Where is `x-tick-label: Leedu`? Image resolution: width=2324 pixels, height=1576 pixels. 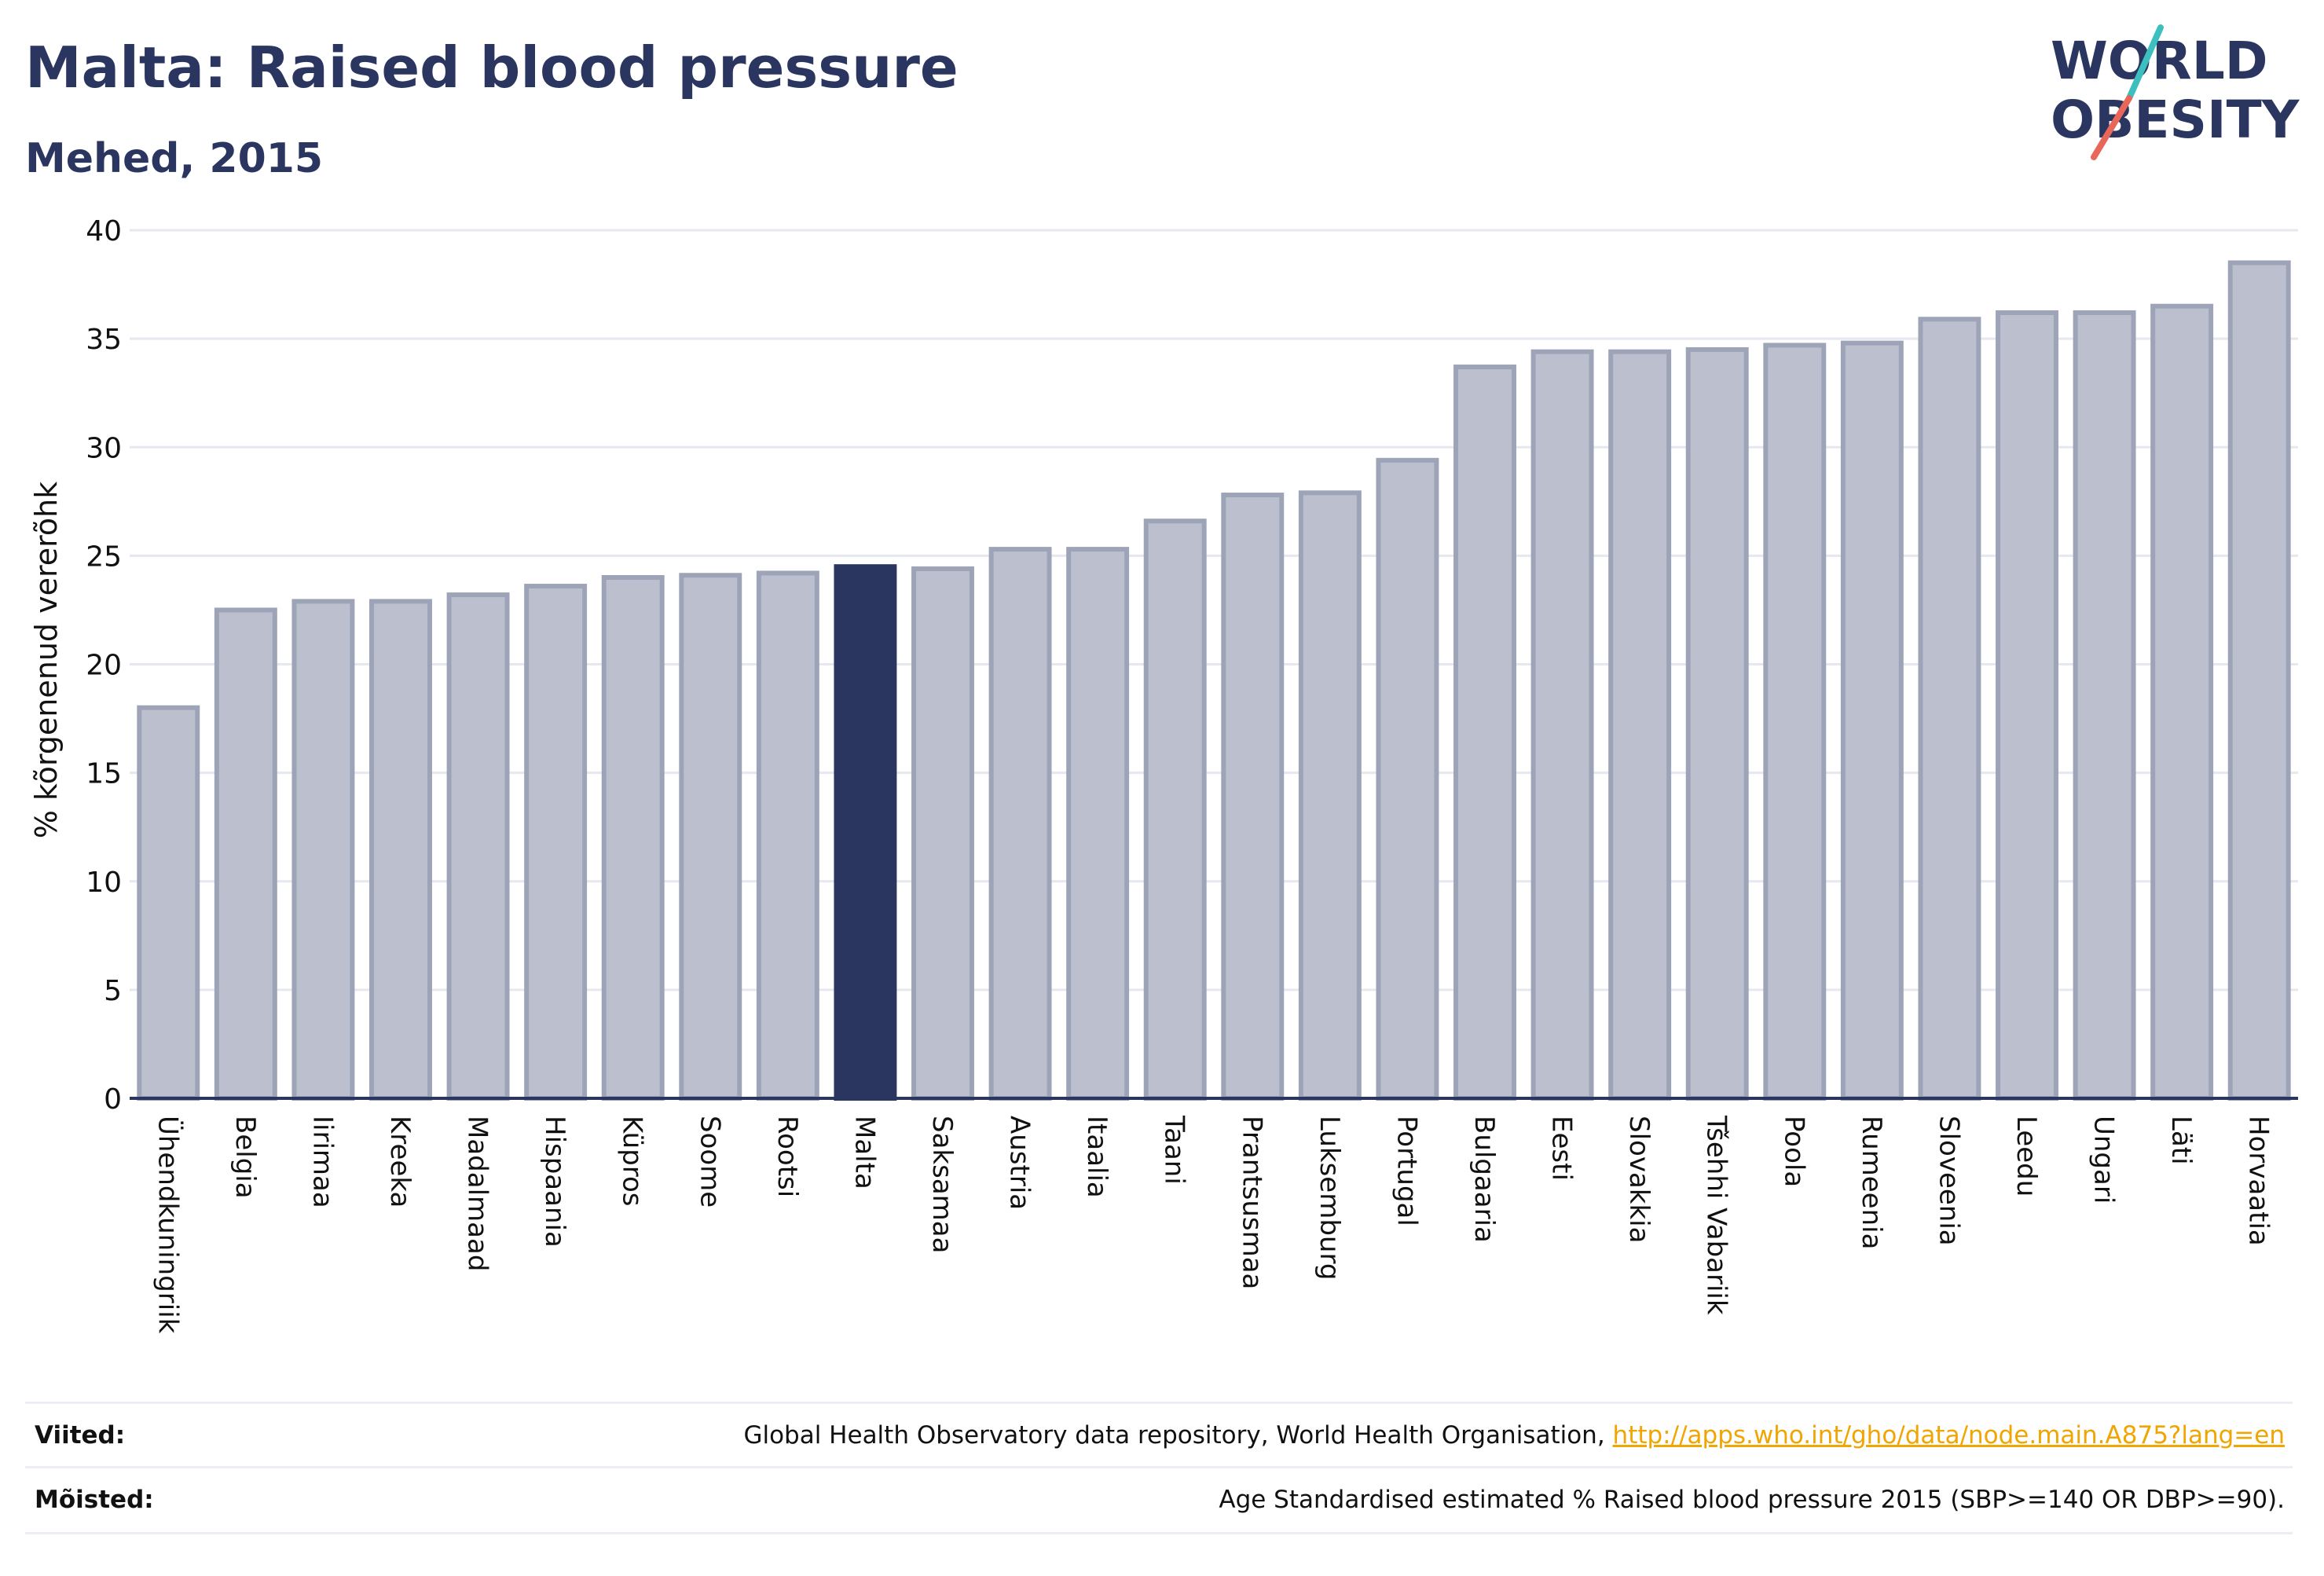 x-tick-label: Leedu is located at coordinates (2026, 1156).